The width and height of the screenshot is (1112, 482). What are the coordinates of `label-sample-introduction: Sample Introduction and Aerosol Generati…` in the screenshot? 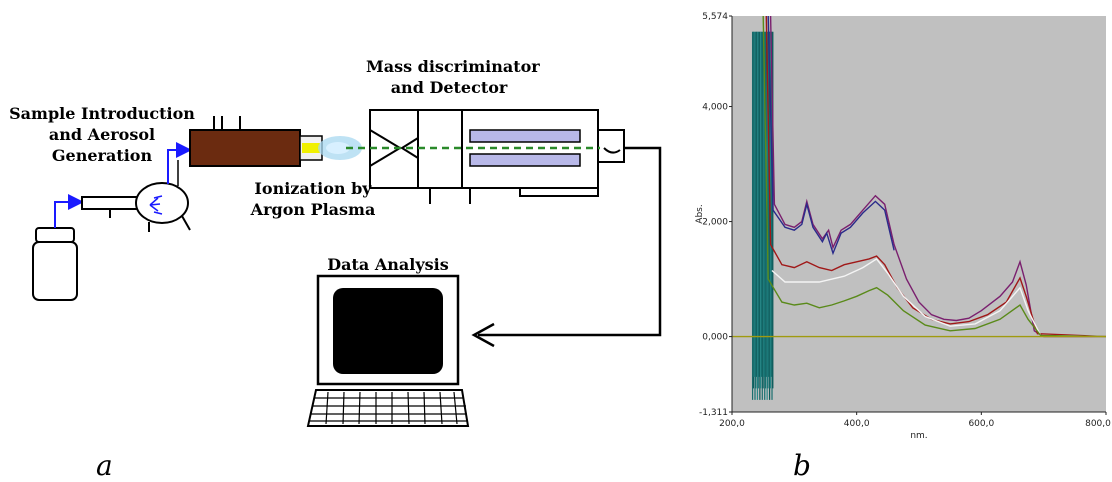 It's located at (102, 134).